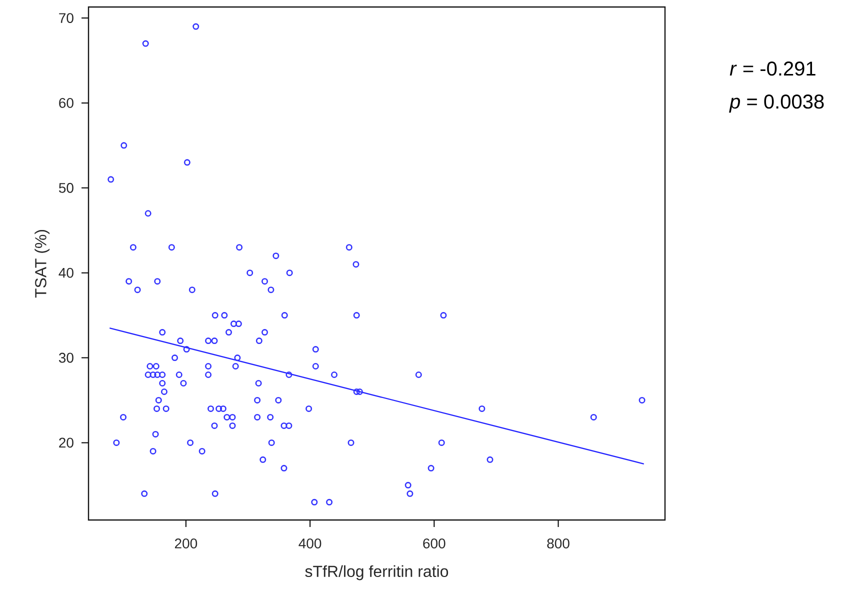 The height and width of the screenshot is (616, 860). I want to click on y-tick-label: 60, so click(66, 103).